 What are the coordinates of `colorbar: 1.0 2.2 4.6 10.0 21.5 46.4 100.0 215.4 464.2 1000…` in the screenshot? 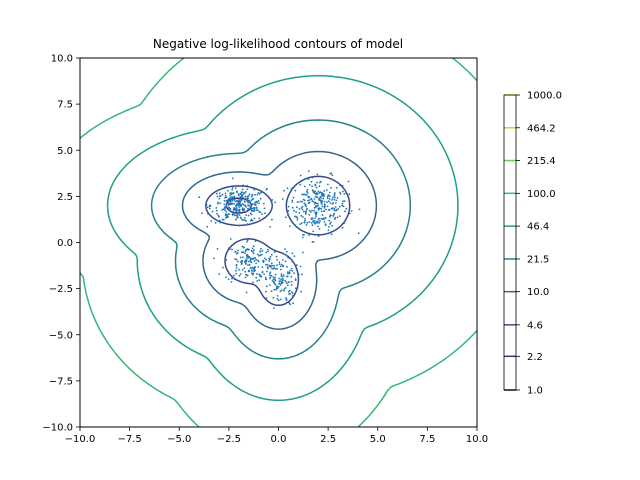 It's located at (532, 244).